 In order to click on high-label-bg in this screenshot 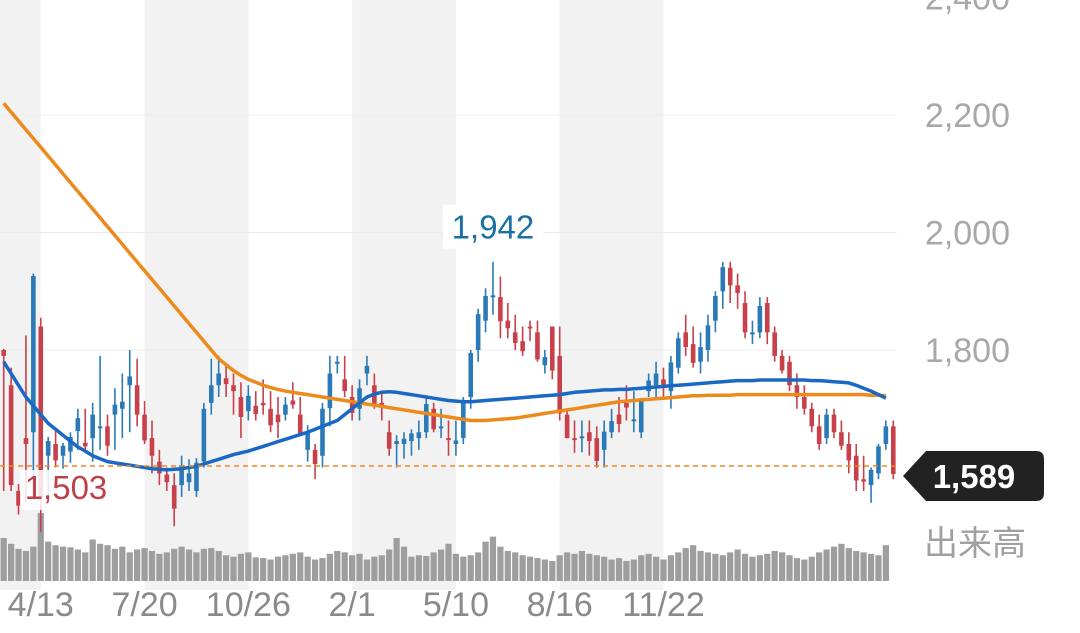, I will do `click(492, 226)`.